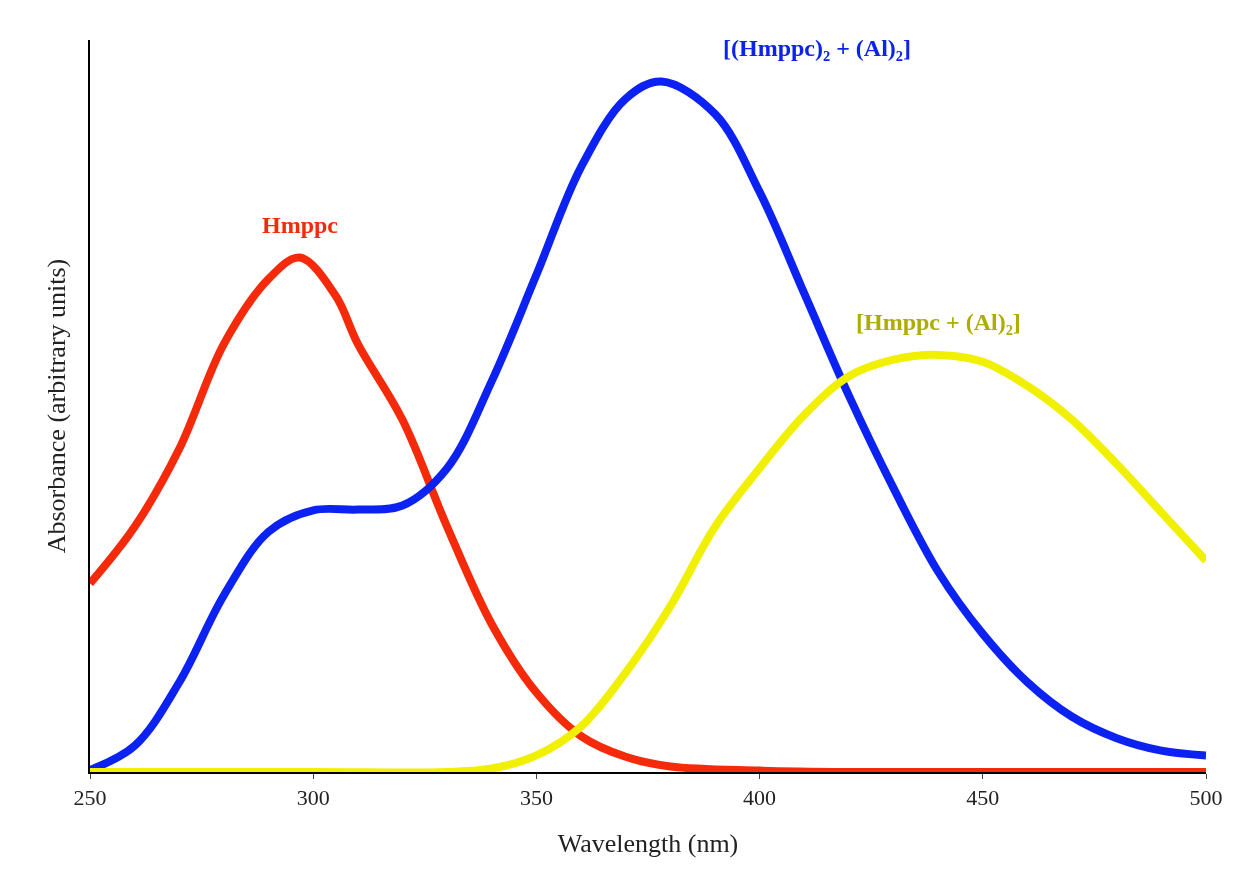 The image size is (1236, 882). What do you see at coordinates (983, 798) in the screenshot?
I see `x-tick-label: 450` at bounding box center [983, 798].